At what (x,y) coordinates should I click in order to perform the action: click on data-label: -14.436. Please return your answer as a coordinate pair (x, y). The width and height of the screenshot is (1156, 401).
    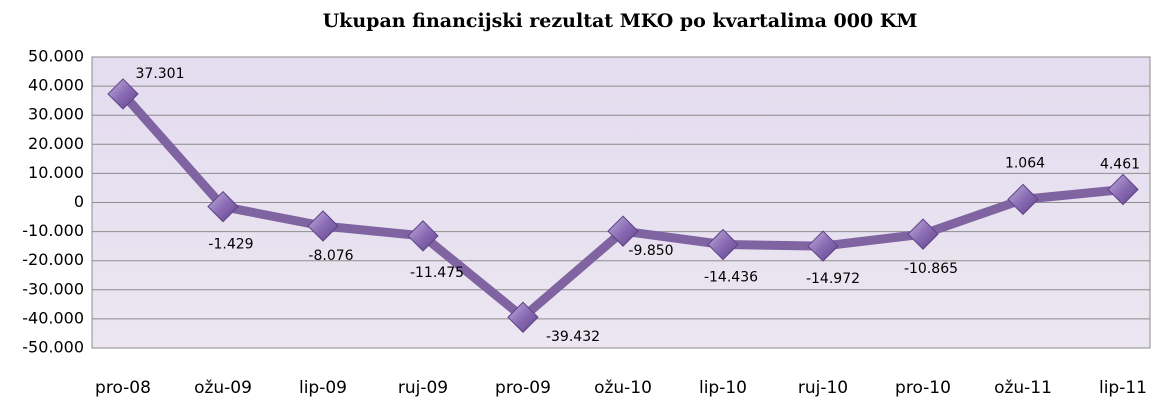
    Looking at the image, I should click on (731, 278).